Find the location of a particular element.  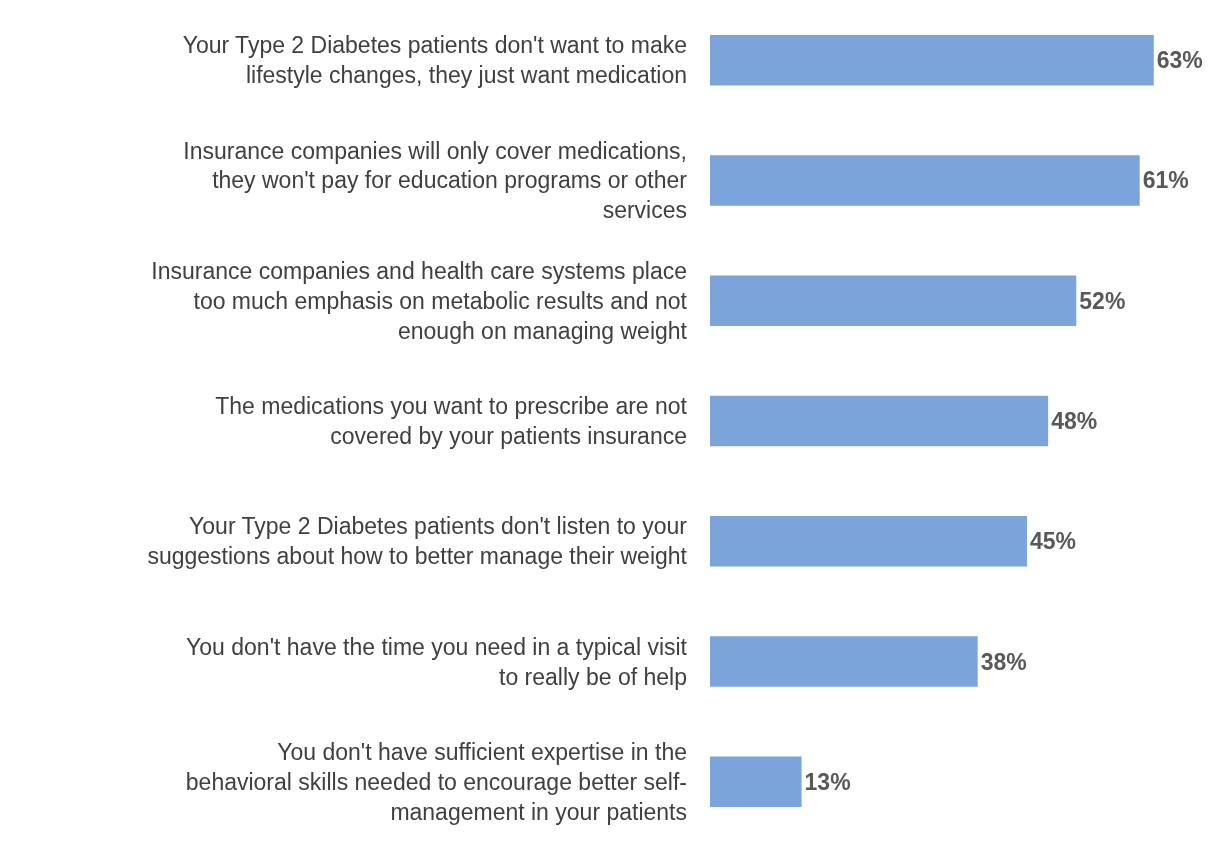

y-tick-label: You don't have sufficient expertise in the behavioral skills needed to encourage better self-management in your patients is located at coordinates (436, 782).